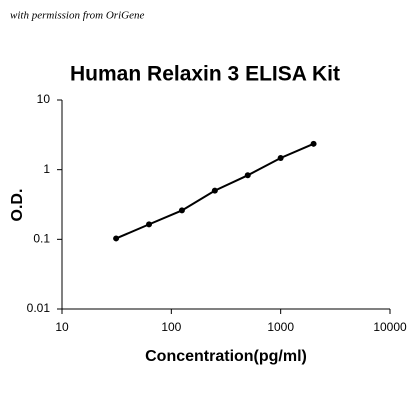 The image size is (420, 420). I want to click on x-tick-label: 10, so click(62, 327).